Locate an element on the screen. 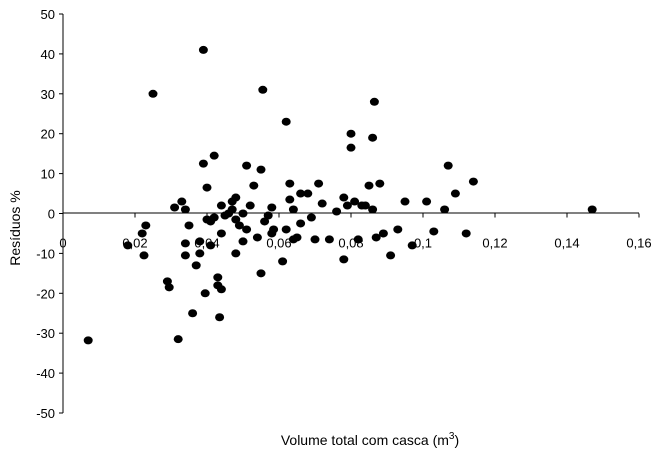  x-tick-label: 0 is located at coordinates (62, 243).